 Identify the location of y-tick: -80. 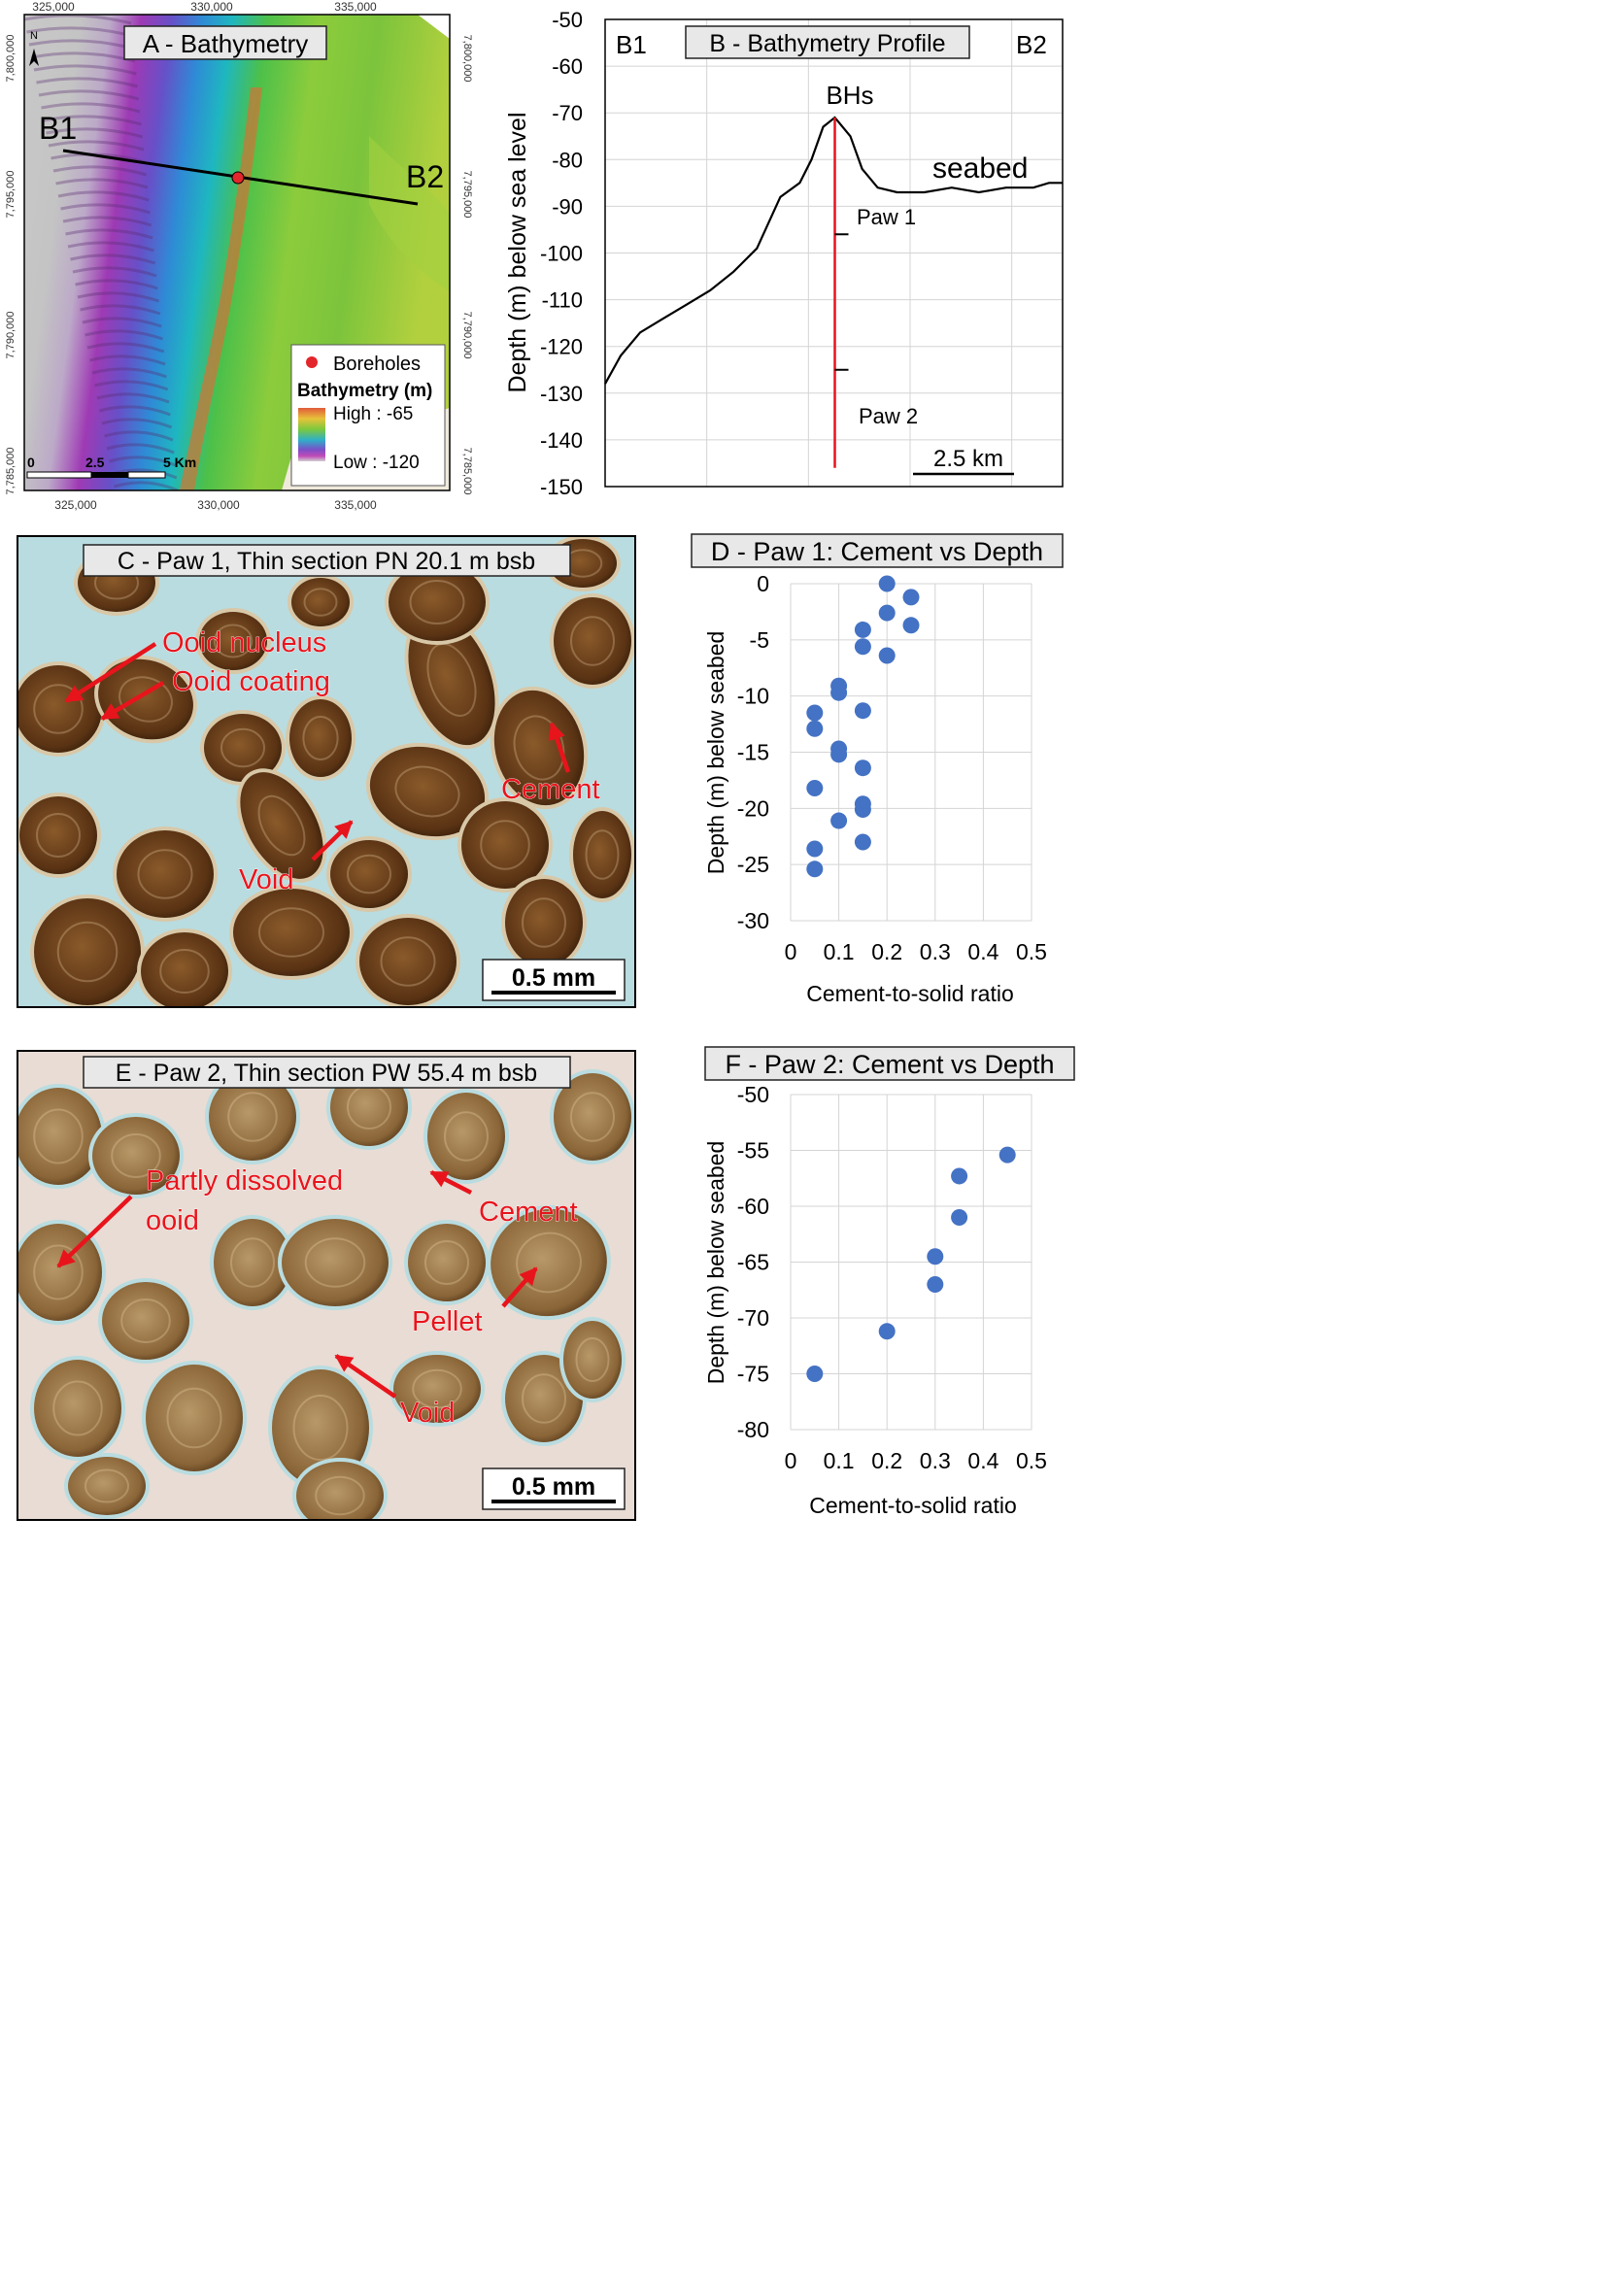
(753, 1430).